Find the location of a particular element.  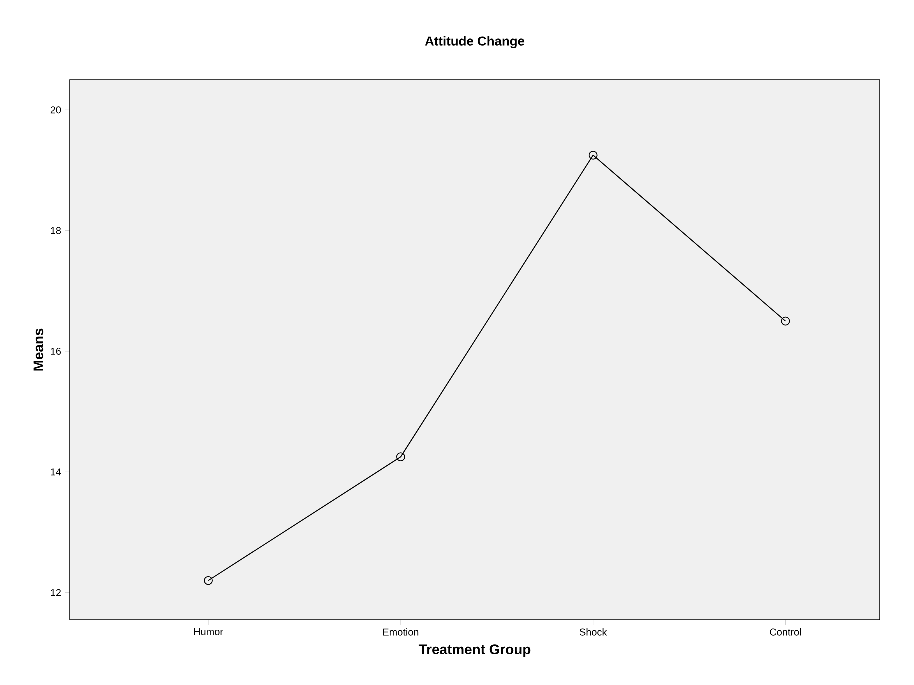

y-tick-label: 18 is located at coordinates (56, 230).